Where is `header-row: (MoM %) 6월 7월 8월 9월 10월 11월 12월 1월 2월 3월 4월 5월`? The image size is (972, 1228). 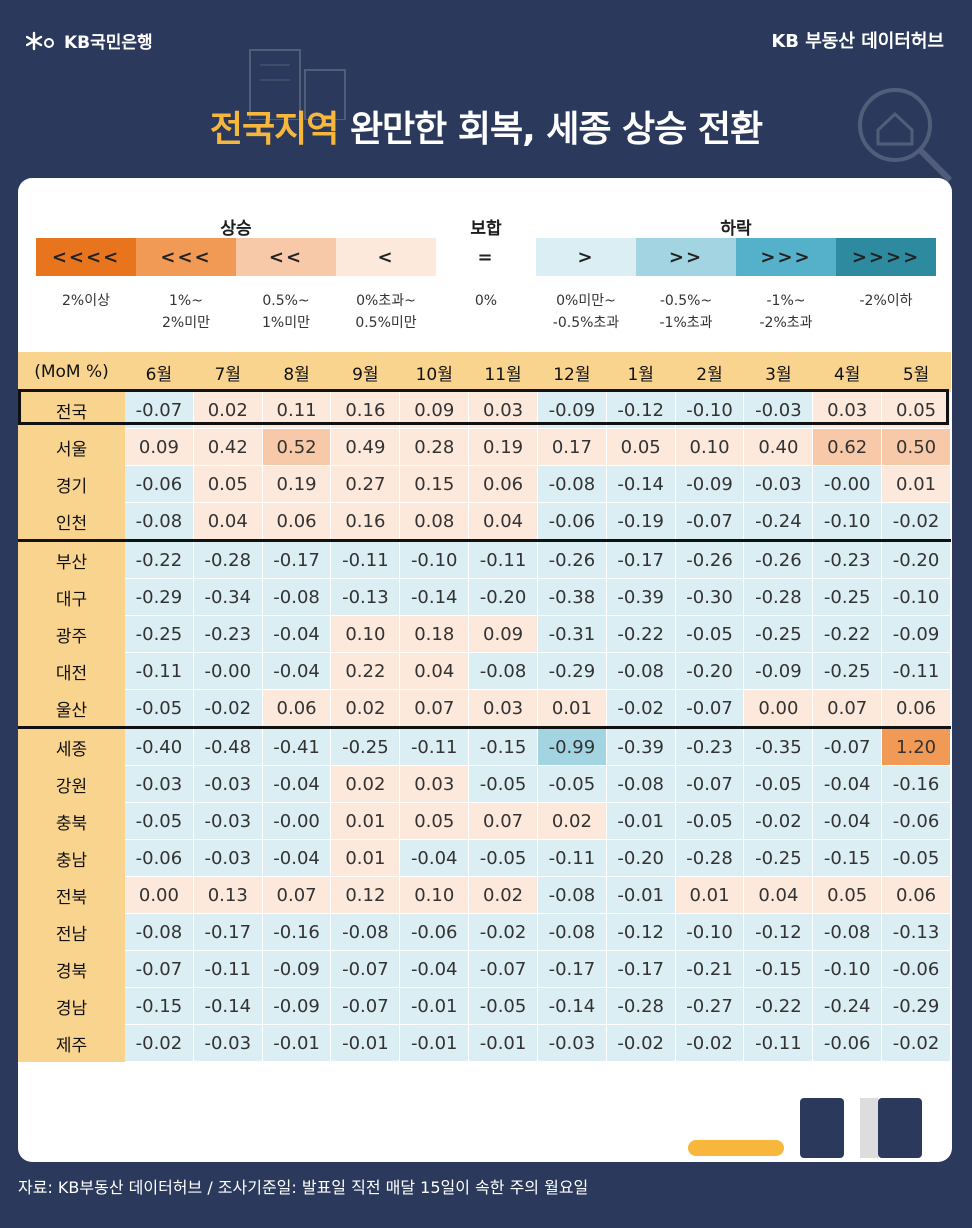
header-row: (MoM %) 6월 7월 8월 9월 10월 11월 12월 1월 2월 3월 4월 5월 is located at coordinates (484, 372).